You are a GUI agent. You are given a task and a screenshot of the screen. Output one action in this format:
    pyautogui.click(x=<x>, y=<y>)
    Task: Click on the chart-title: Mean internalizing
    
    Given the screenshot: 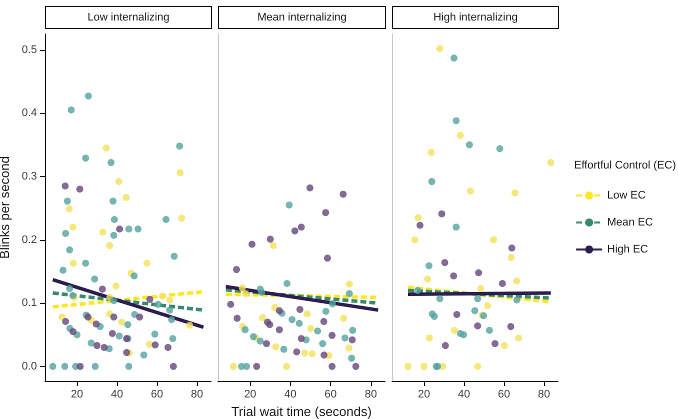 What is the action you would take?
    pyautogui.click(x=302, y=18)
    